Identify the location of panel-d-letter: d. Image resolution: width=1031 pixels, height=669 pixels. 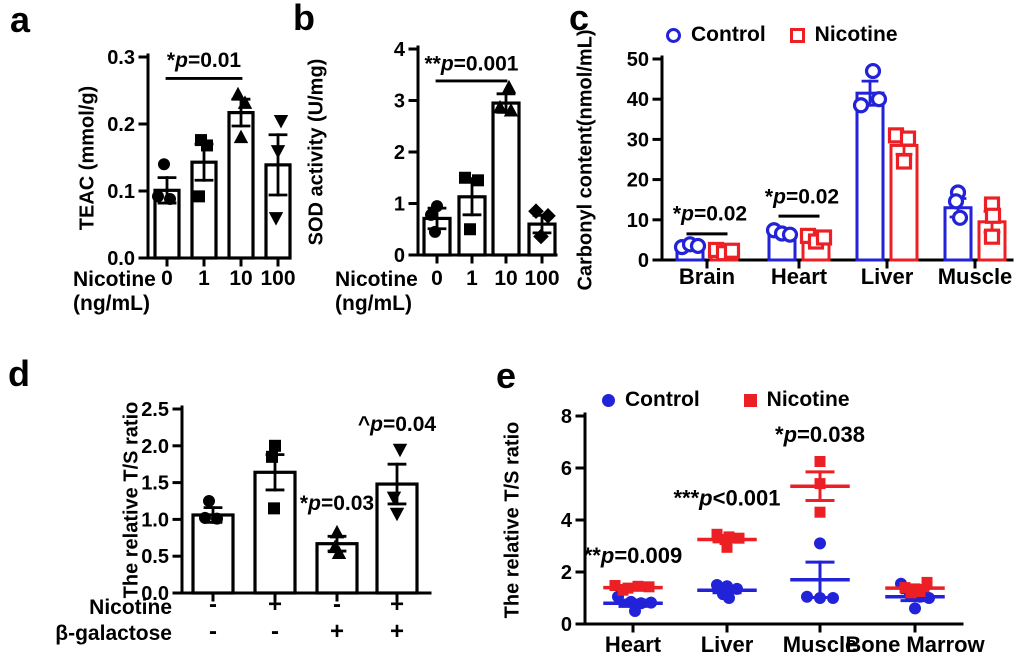
(19, 373).